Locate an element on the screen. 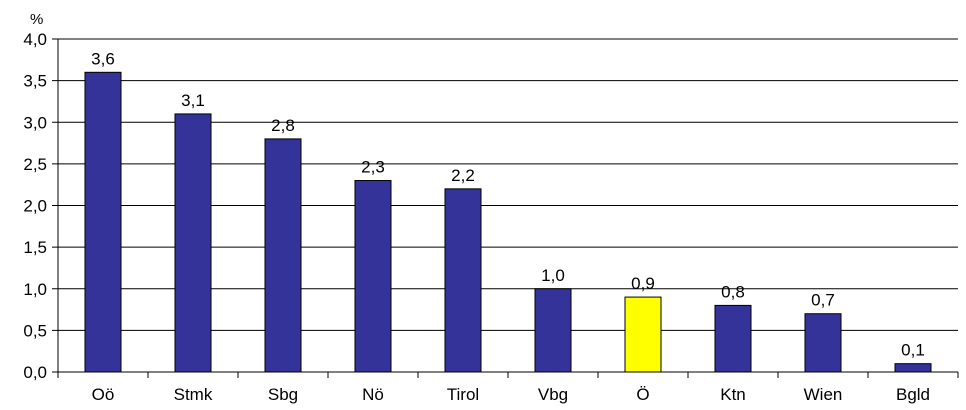  y-tick-label: 0,5 is located at coordinates (35, 330).